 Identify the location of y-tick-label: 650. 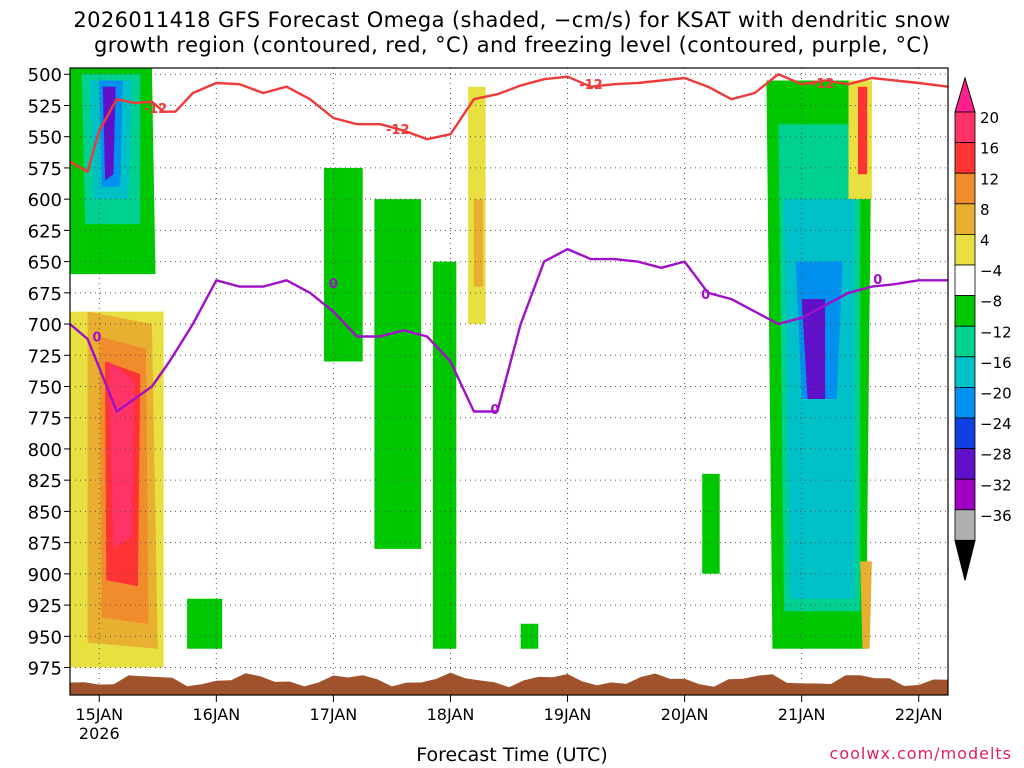
(45, 263).